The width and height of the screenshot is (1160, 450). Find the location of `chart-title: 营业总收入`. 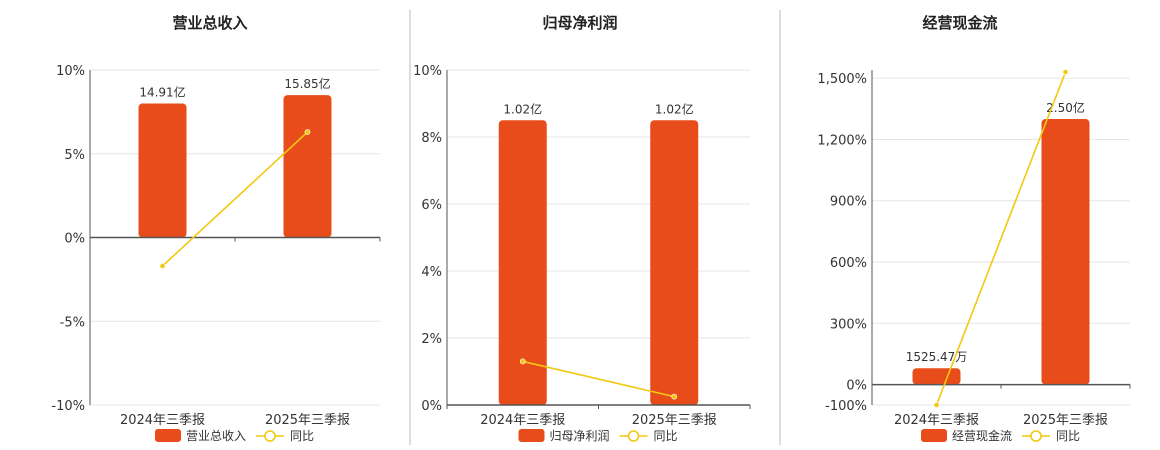

chart-title: 营业总收入 is located at coordinates (209, 23).